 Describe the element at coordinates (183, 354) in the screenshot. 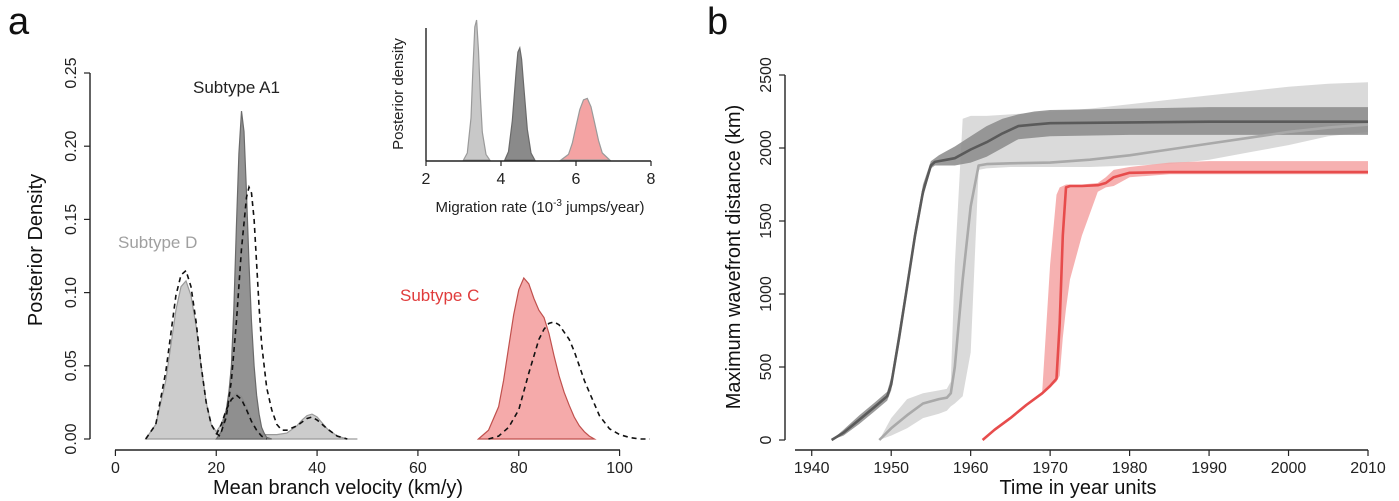

I see `density-curve-dashed-D` at that location.